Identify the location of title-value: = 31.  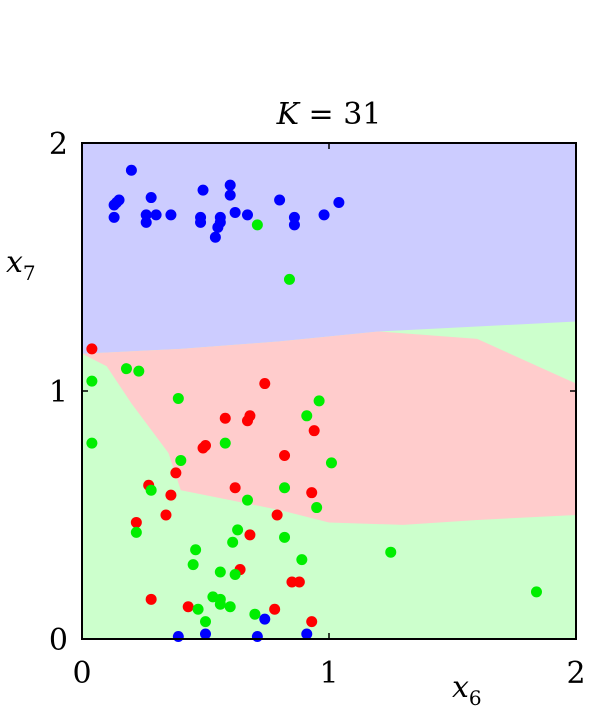
(340, 114).